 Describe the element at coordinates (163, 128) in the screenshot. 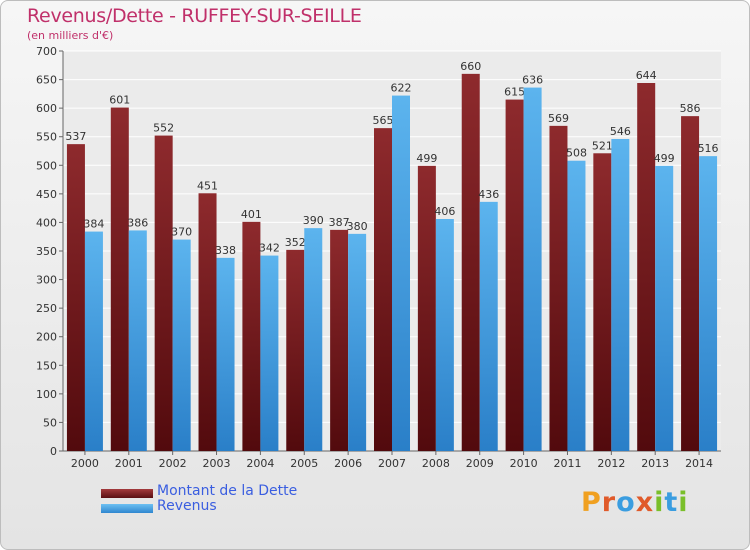

I see `data-label-dette: 552` at that location.